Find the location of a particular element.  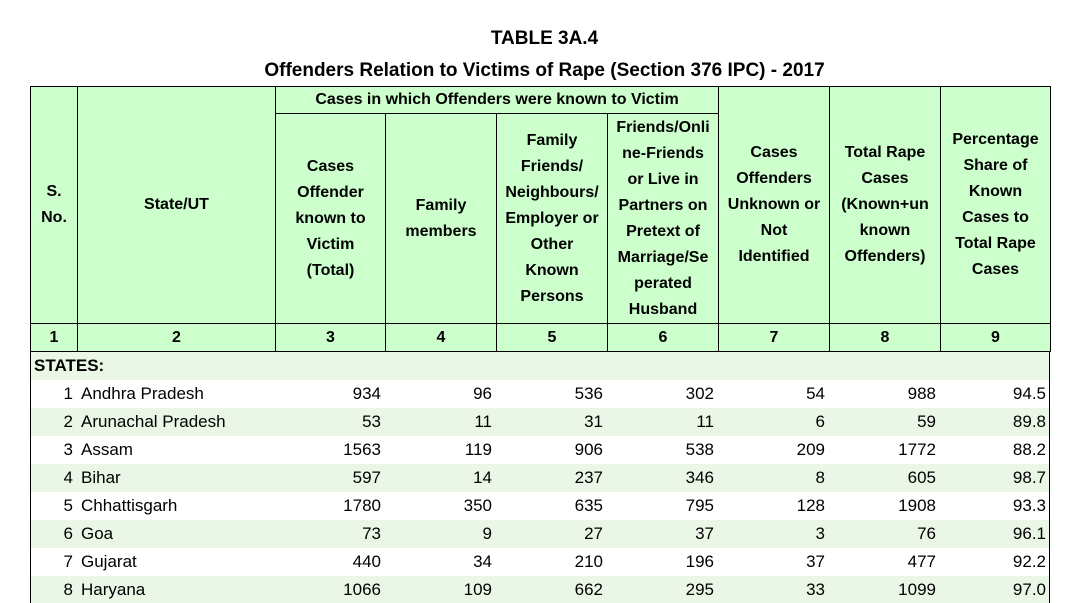

state-name: Chhattisgarh is located at coordinates (129, 505).